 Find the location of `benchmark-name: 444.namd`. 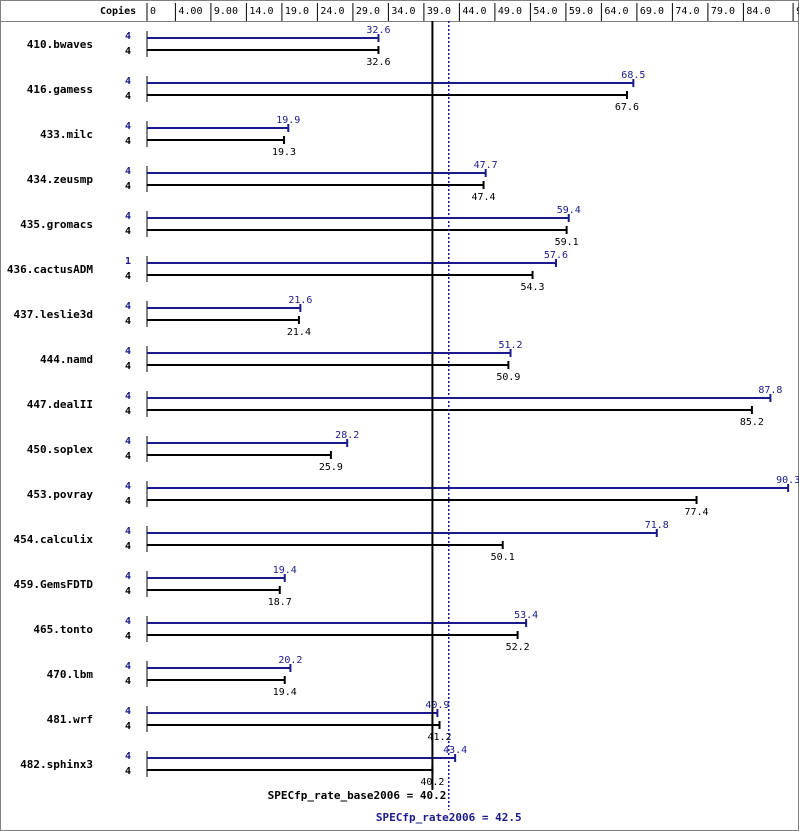

benchmark-name: 444.namd is located at coordinates (66, 359).